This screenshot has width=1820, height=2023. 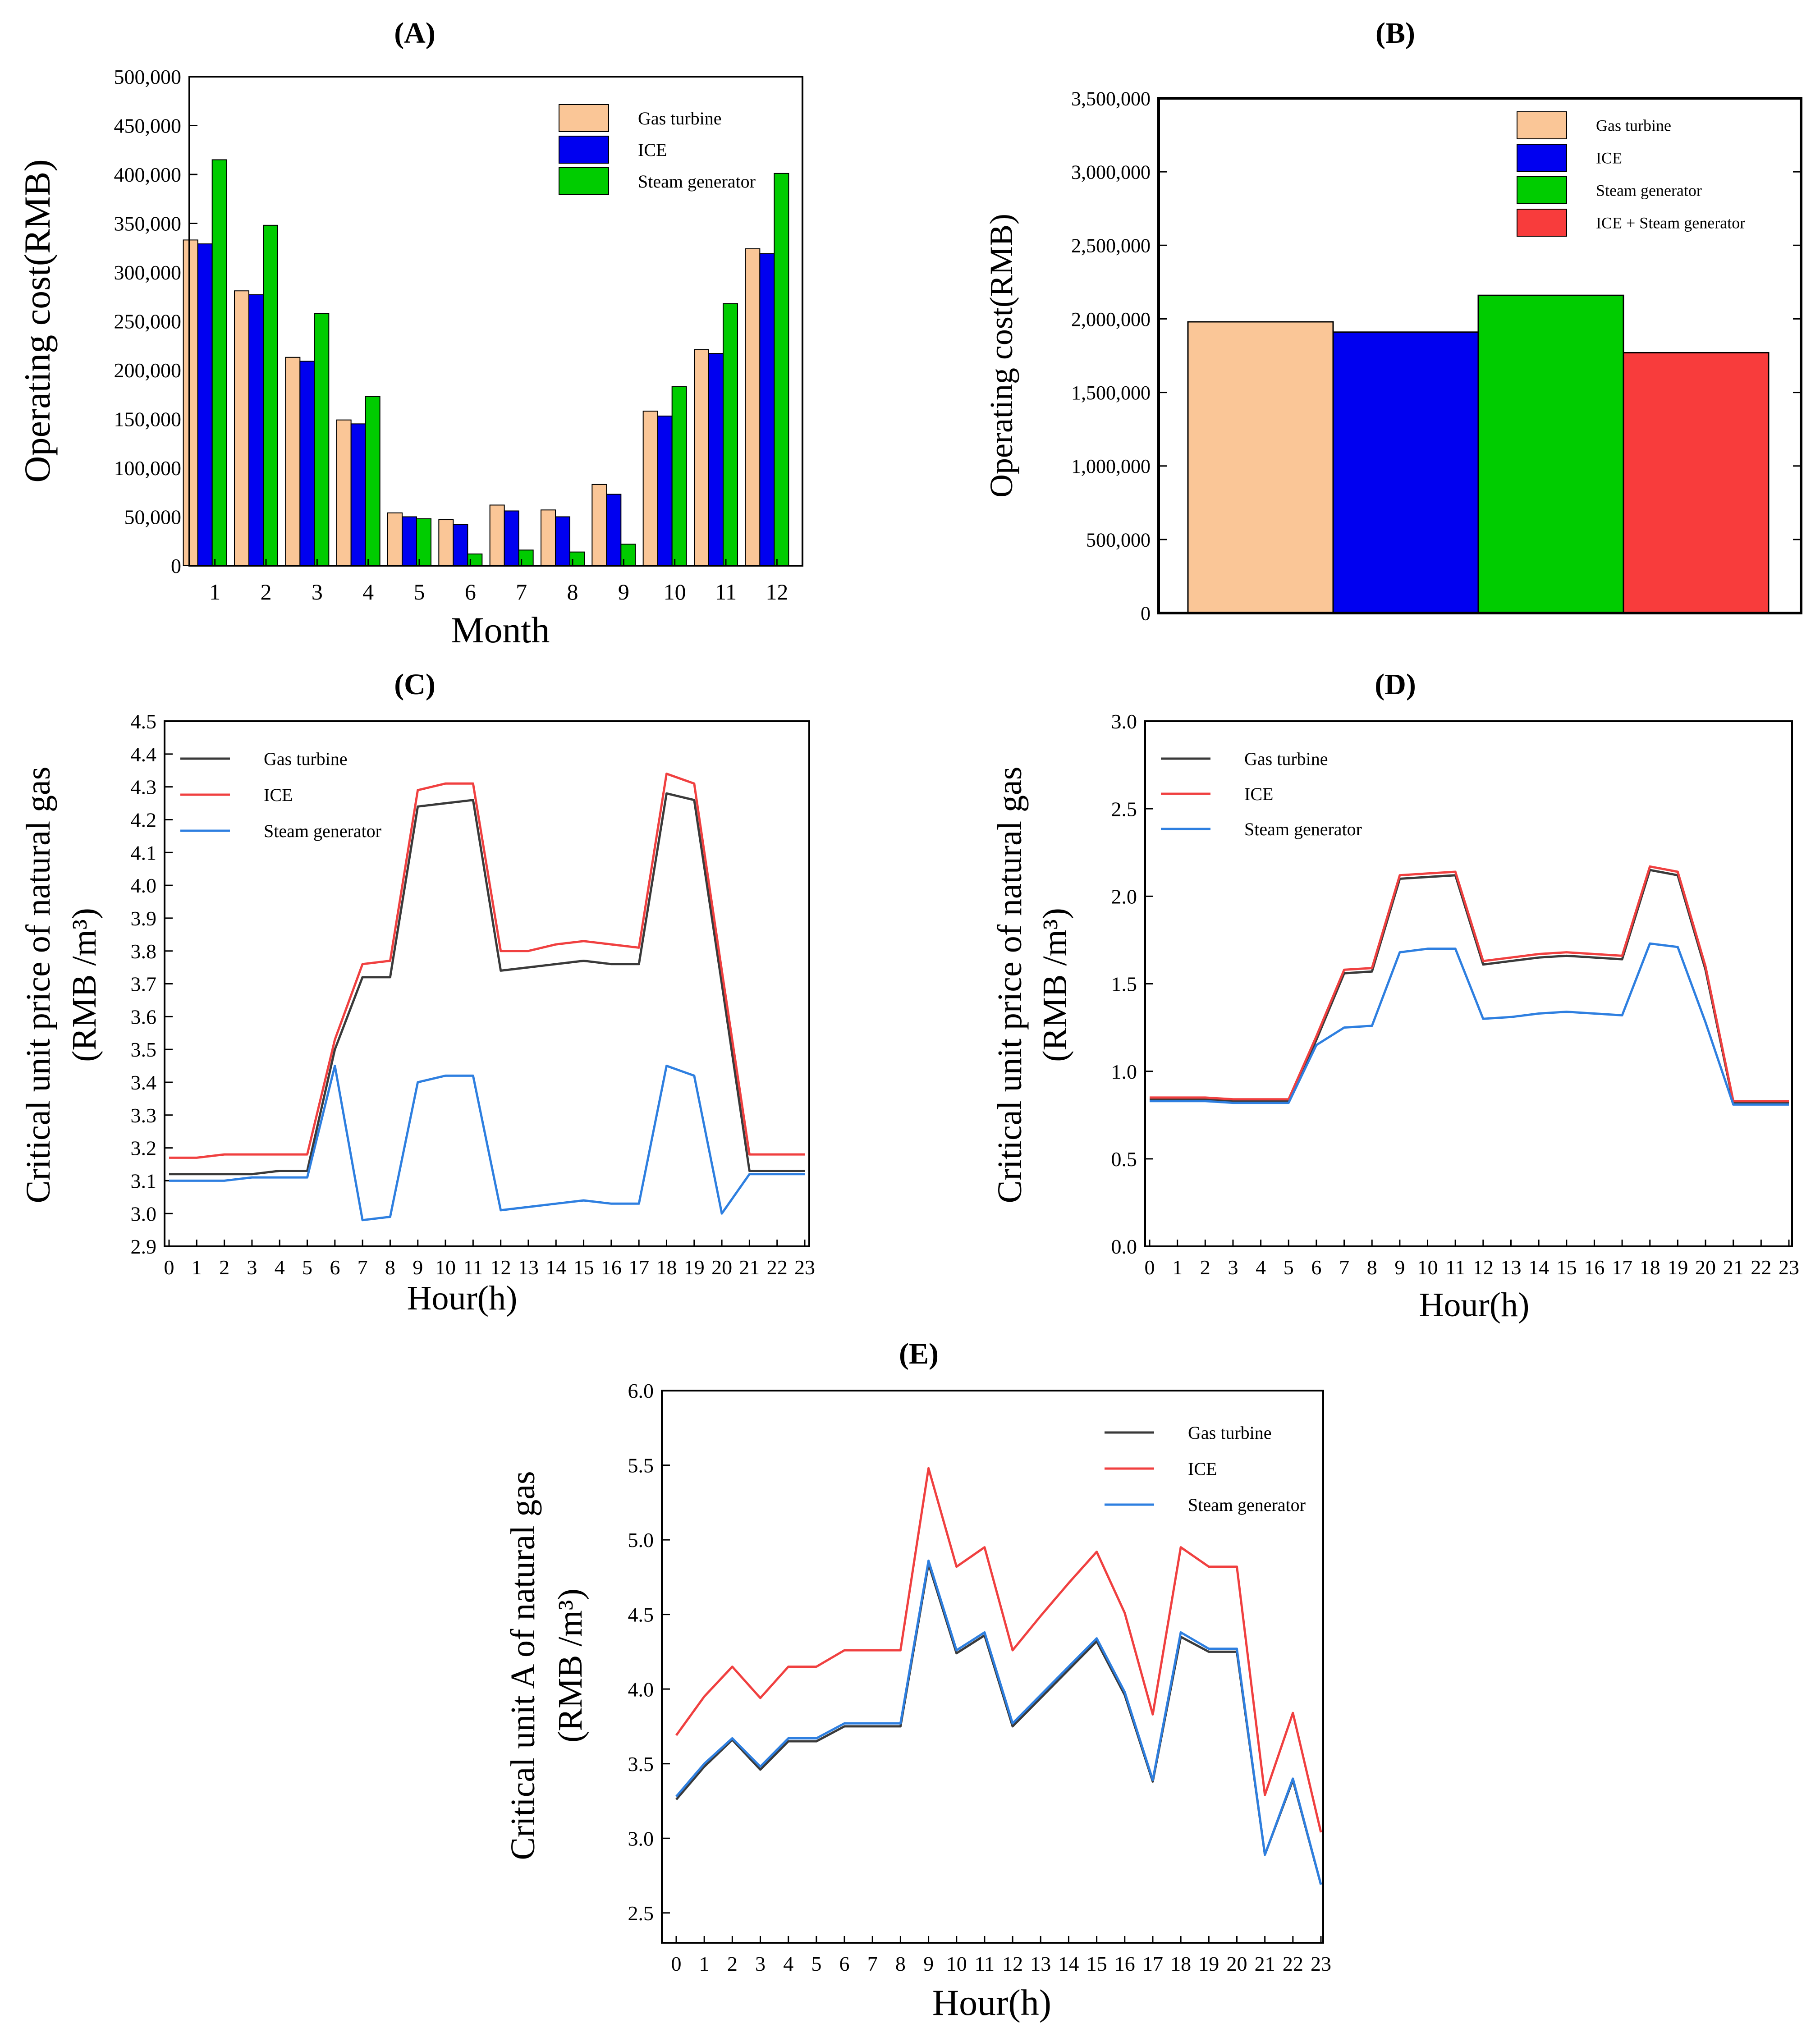 What do you see at coordinates (144, 820) in the screenshot?
I see `y-tick-label: 4.2` at bounding box center [144, 820].